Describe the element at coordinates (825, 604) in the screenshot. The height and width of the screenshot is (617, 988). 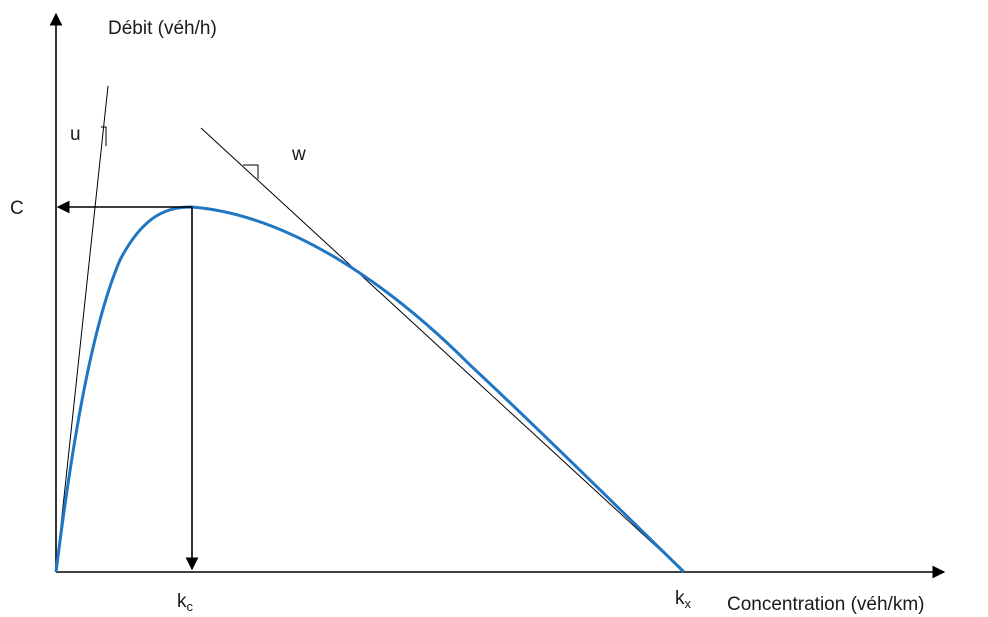
I see `x-axis-label: Concentration (véh/km)` at that location.